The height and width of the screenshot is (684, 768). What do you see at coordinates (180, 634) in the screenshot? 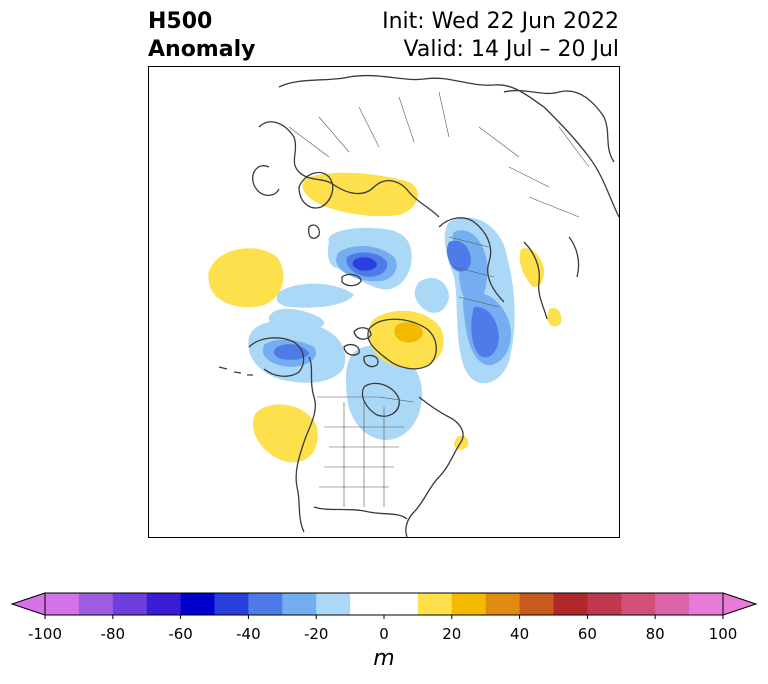
I see `colorbar-tick-label: -60` at bounding box center [180, 634].